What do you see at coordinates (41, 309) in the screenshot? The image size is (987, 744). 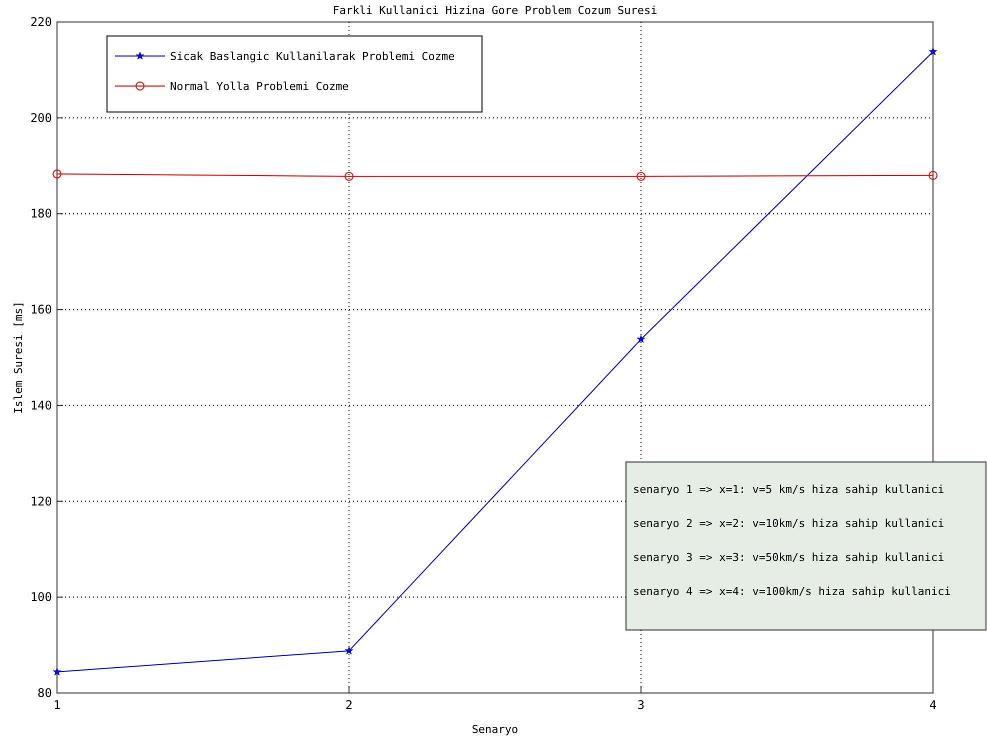 I see `y-tick-label: 160` at bounding box center [41, 309].